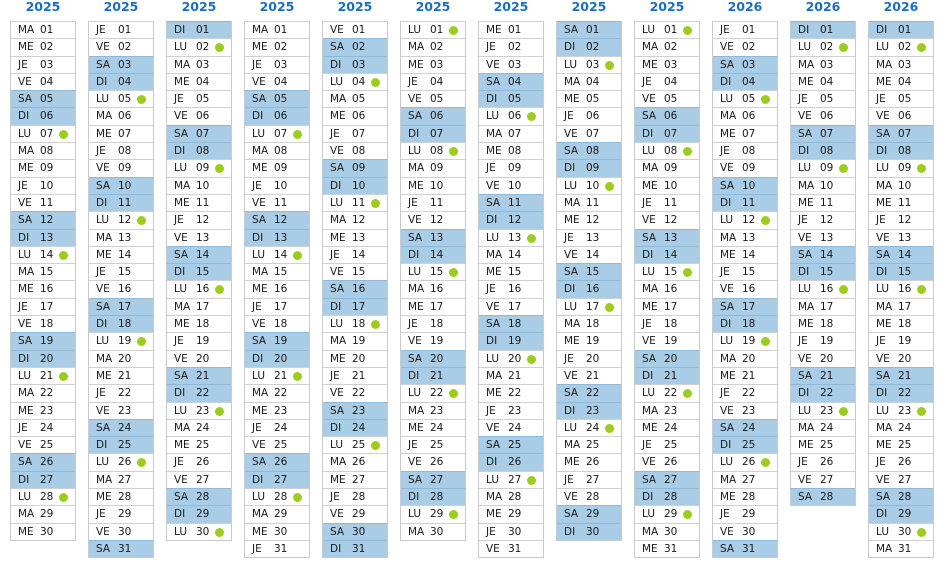 This screenshot has height=566, width=945. What do you see at coordinates (121, 81) in the screenshot?
I see `day-cell: DI 04` at bounding box center [121, 81].